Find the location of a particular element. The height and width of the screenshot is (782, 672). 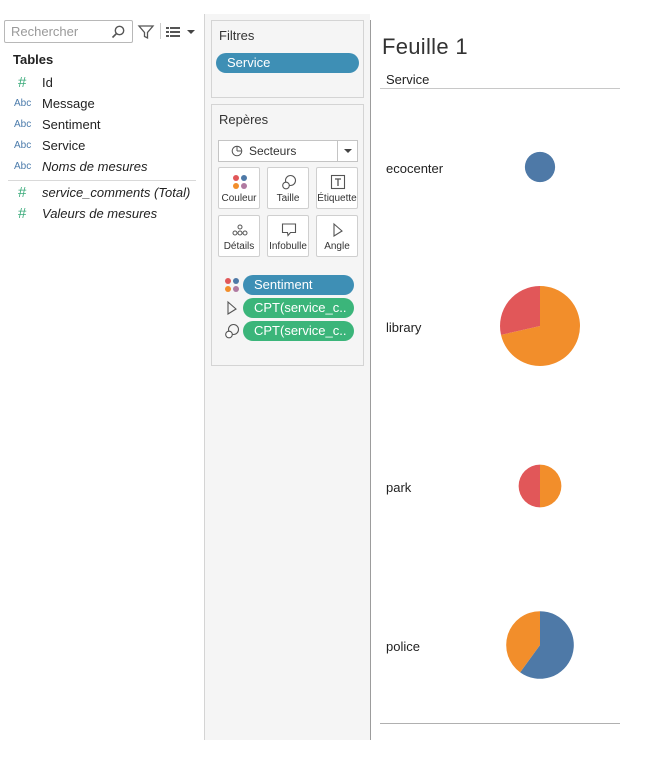

field-item-message: Abc Message is located at coordinates (100, 104).